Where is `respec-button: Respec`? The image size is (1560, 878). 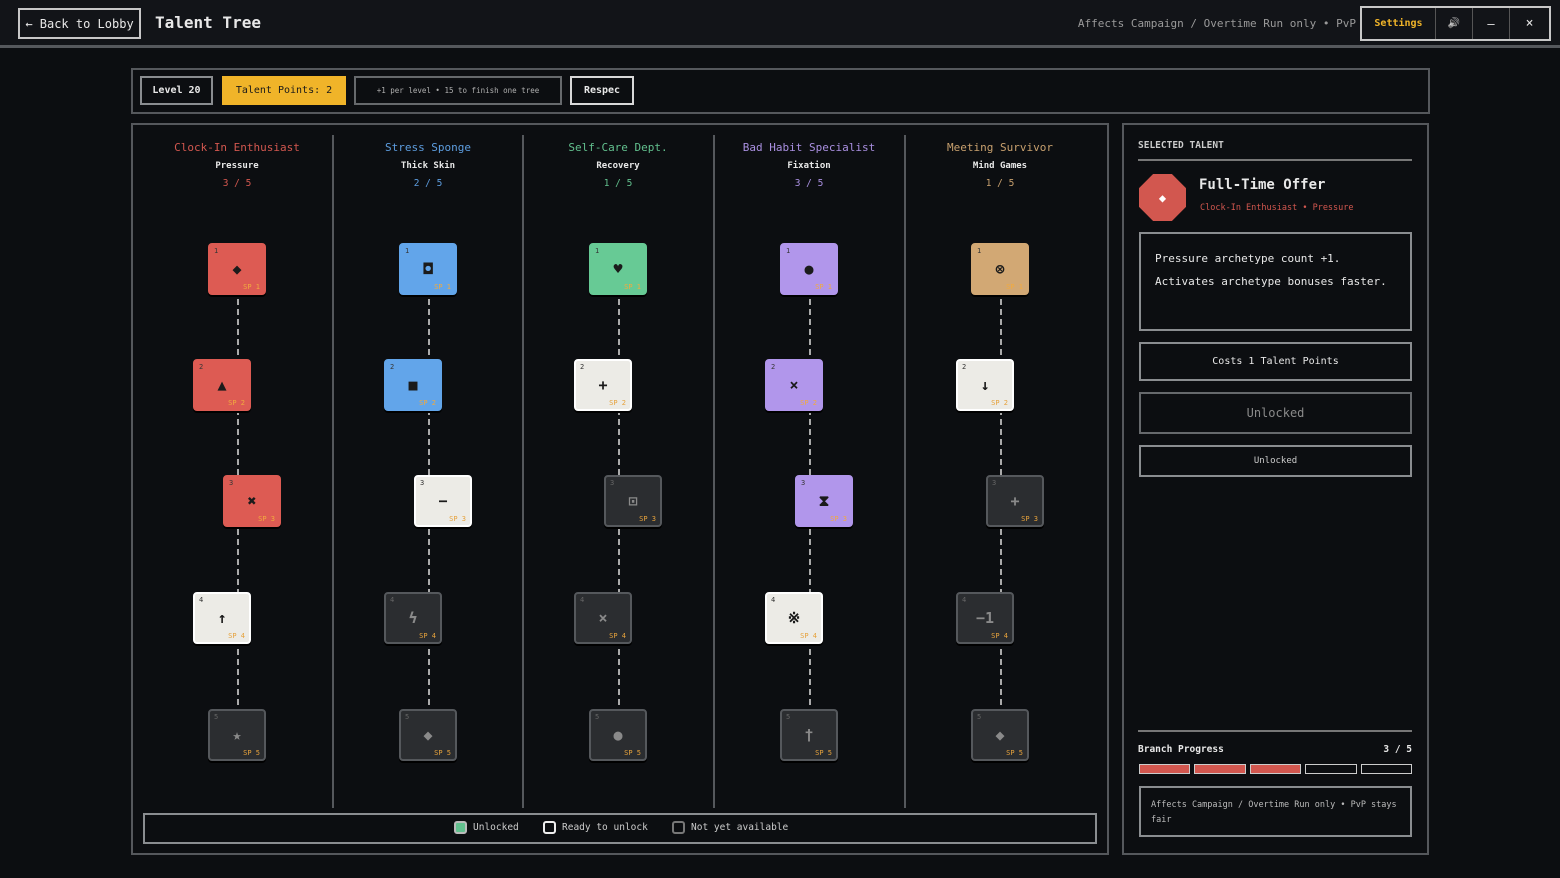 respec-button: Respec is located at coordinates (602, 90).